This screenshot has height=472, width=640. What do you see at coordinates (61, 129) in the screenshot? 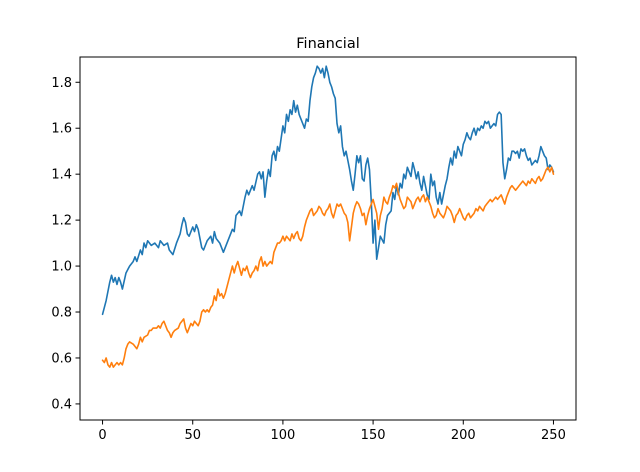
I see `y-tick-label: 1.6` at bounding box center [61, 129].